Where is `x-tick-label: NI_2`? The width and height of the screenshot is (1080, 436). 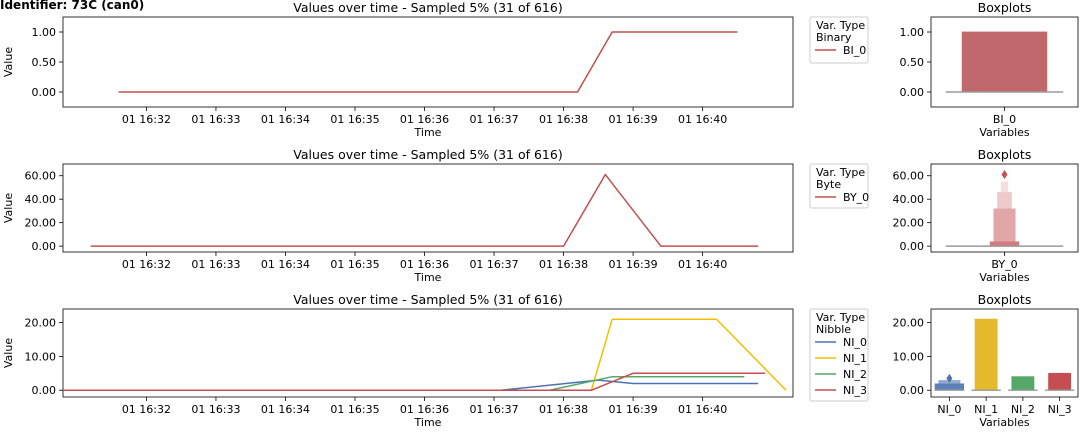
x-tick-label: NI_2 is located at coordinates (1023, 409).